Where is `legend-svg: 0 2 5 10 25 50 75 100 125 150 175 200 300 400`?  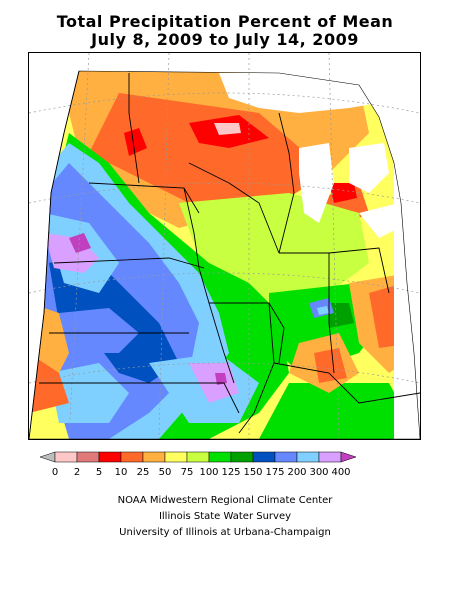
legend-svg: 0 2 5 10 25 50 75 100 125 150 175 200 300 400 is located at coordinates (198, 464).